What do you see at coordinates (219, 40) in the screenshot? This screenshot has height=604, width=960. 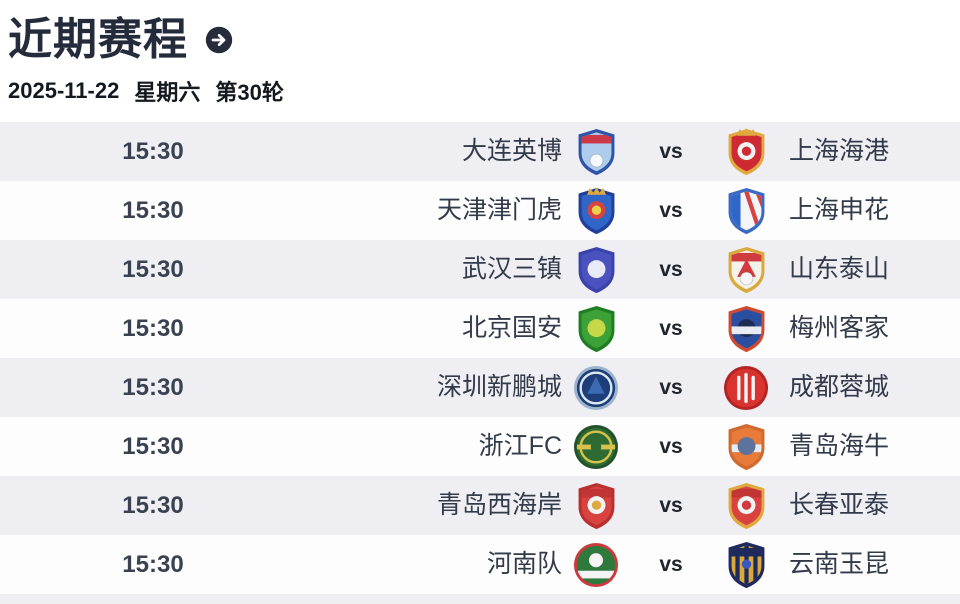 I see `more-arrow-icon` at bounding box center [219, 40].